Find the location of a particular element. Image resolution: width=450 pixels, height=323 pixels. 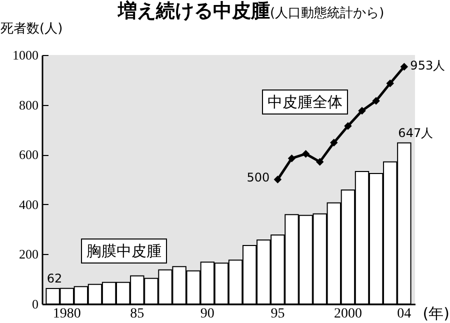

y-axis-title: 死者数(人) is located at coordinates (31, 29).